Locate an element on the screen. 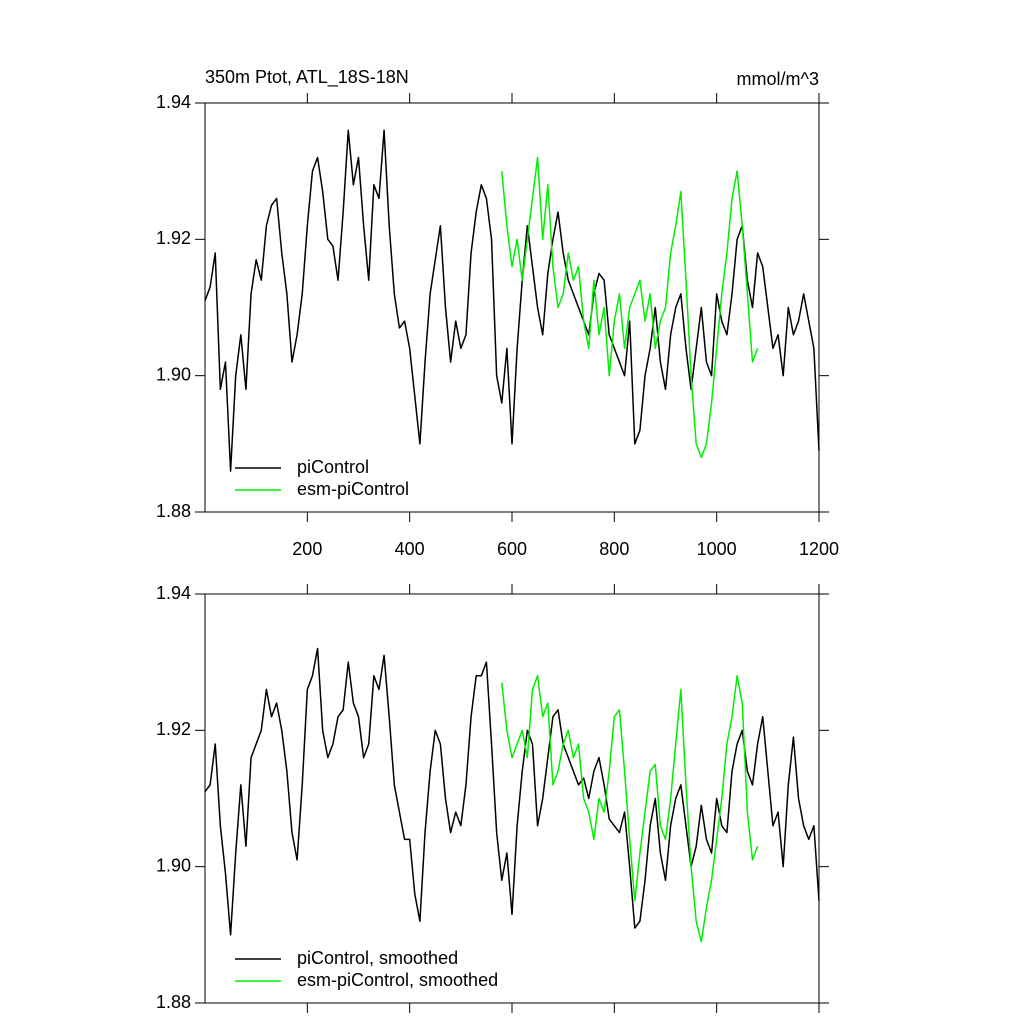  x-tick-label: 1200 is located at coordinates (819, 549).